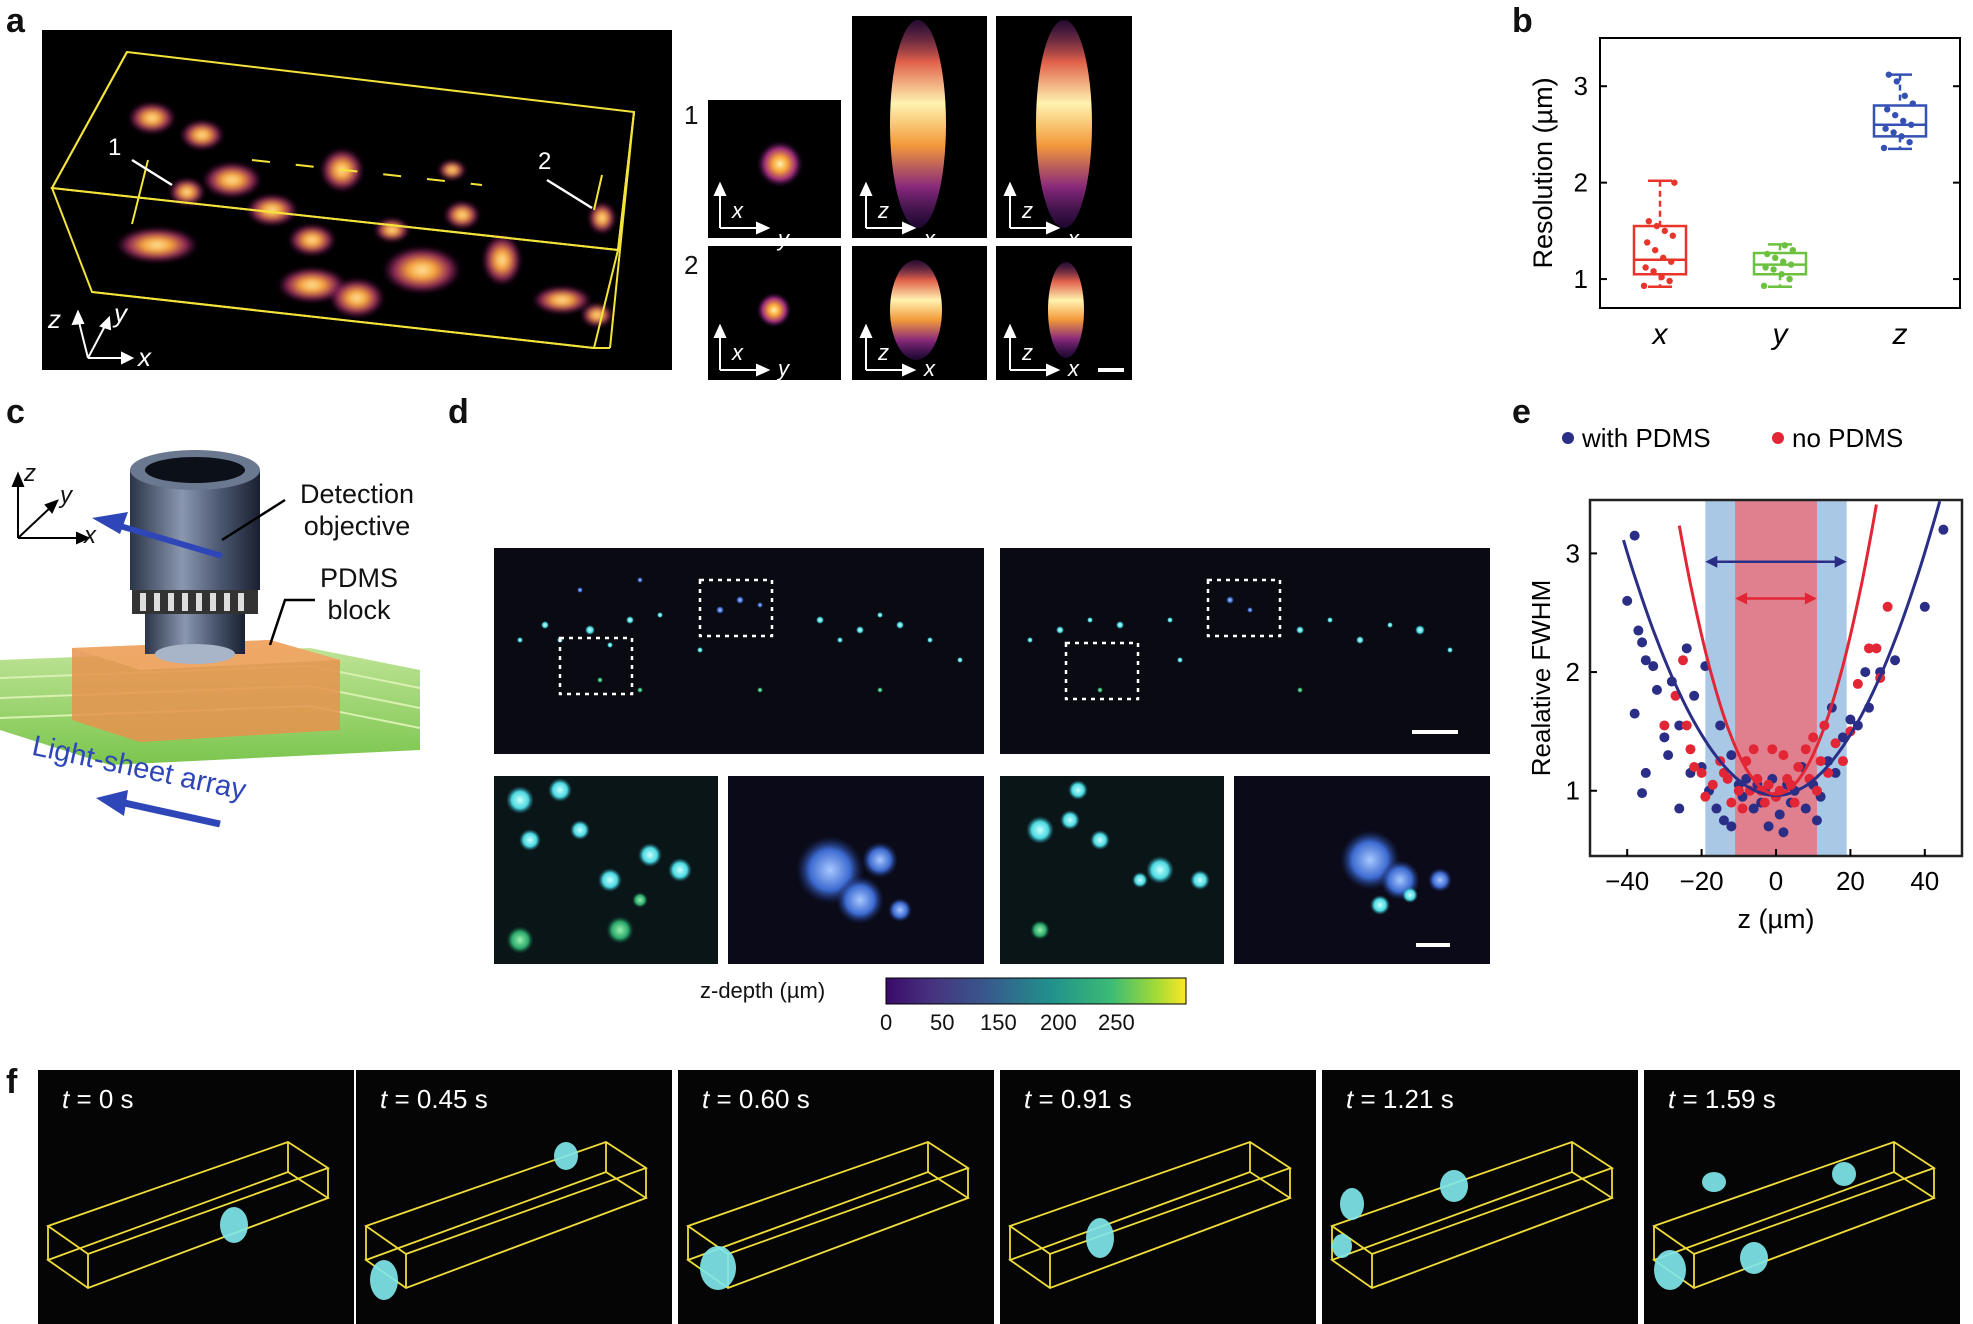 The height and width of the screenshot is (1324, 1973). Describe the element at coordinates (737, 210) in the screenshot. I see `psf-1-xy-vlabel: x` at that location.